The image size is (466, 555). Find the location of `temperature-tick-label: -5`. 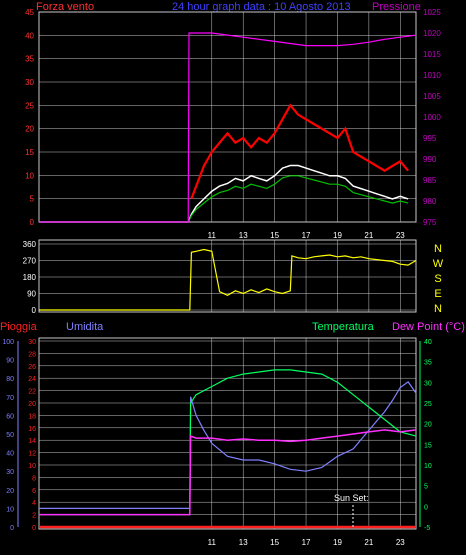

temperature-tick-label: -5 is located at coordinates (427, 528).